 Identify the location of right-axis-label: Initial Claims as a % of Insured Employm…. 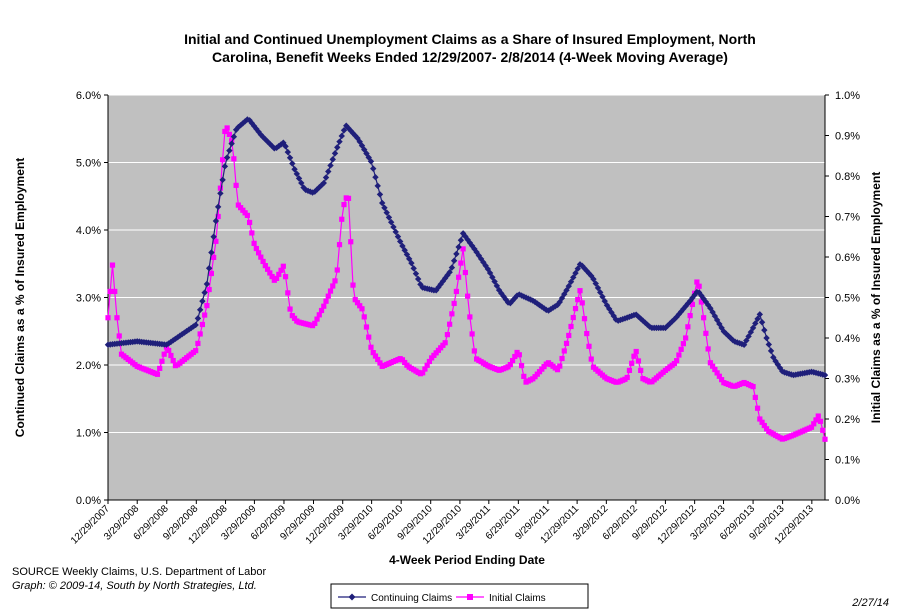
(876, 297).